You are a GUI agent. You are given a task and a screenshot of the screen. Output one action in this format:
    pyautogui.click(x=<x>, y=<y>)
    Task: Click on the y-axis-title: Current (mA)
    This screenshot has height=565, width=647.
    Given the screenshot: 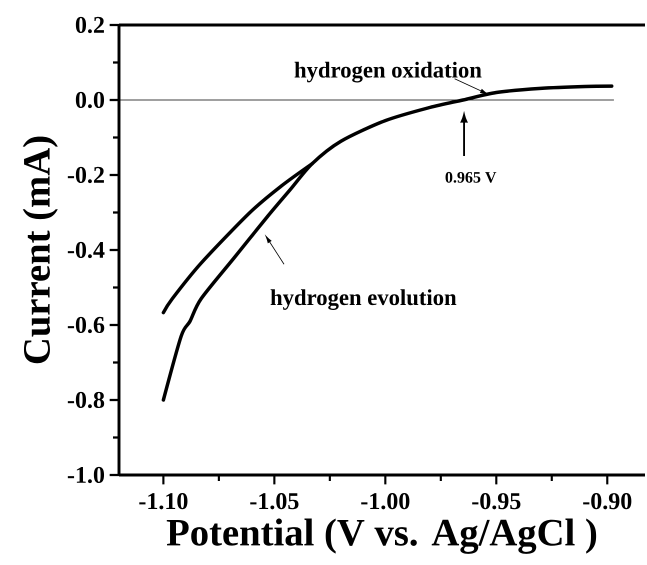 What is the action you would take?
    pyautogui.click(x=40, y=250)
    